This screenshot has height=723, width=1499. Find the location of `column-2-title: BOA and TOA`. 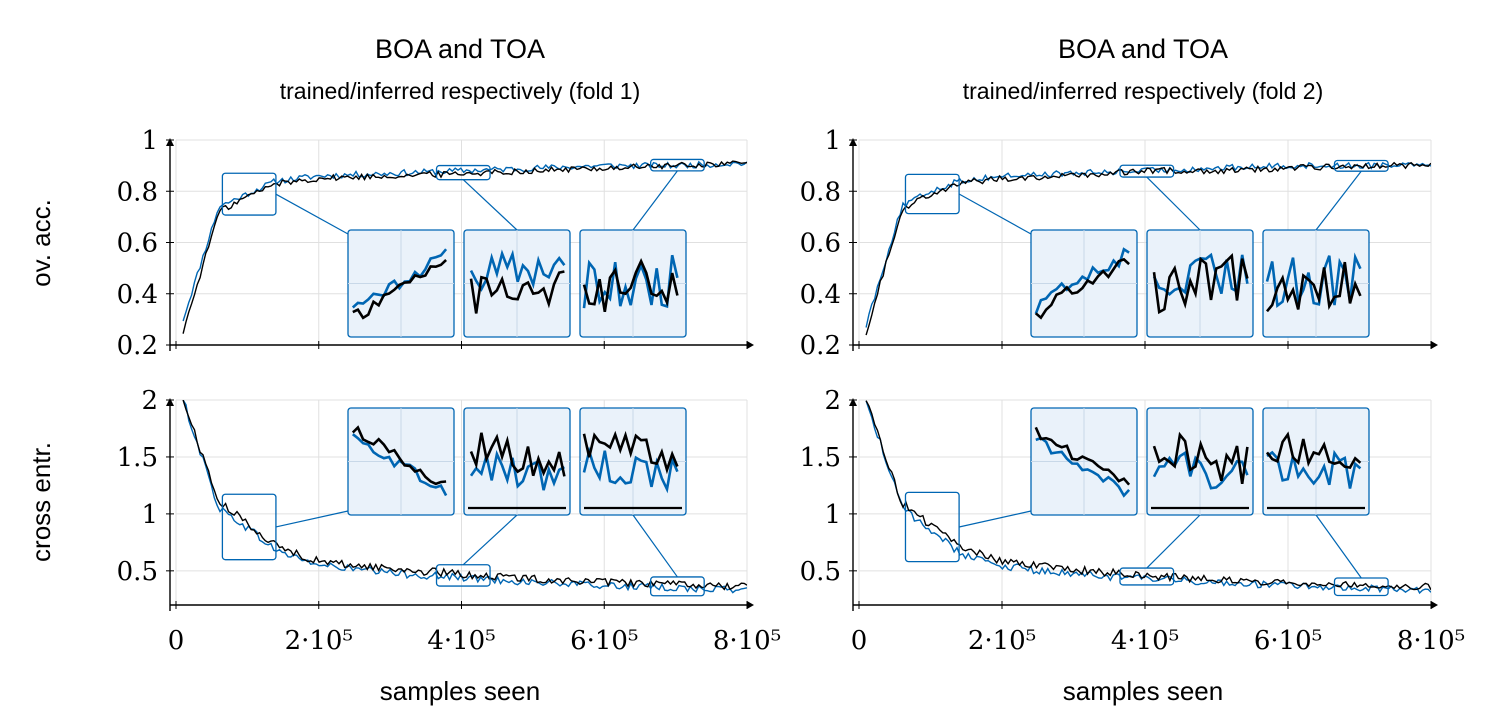

column-2-title: BOA and TOA is located at coordinates (1143, 49).